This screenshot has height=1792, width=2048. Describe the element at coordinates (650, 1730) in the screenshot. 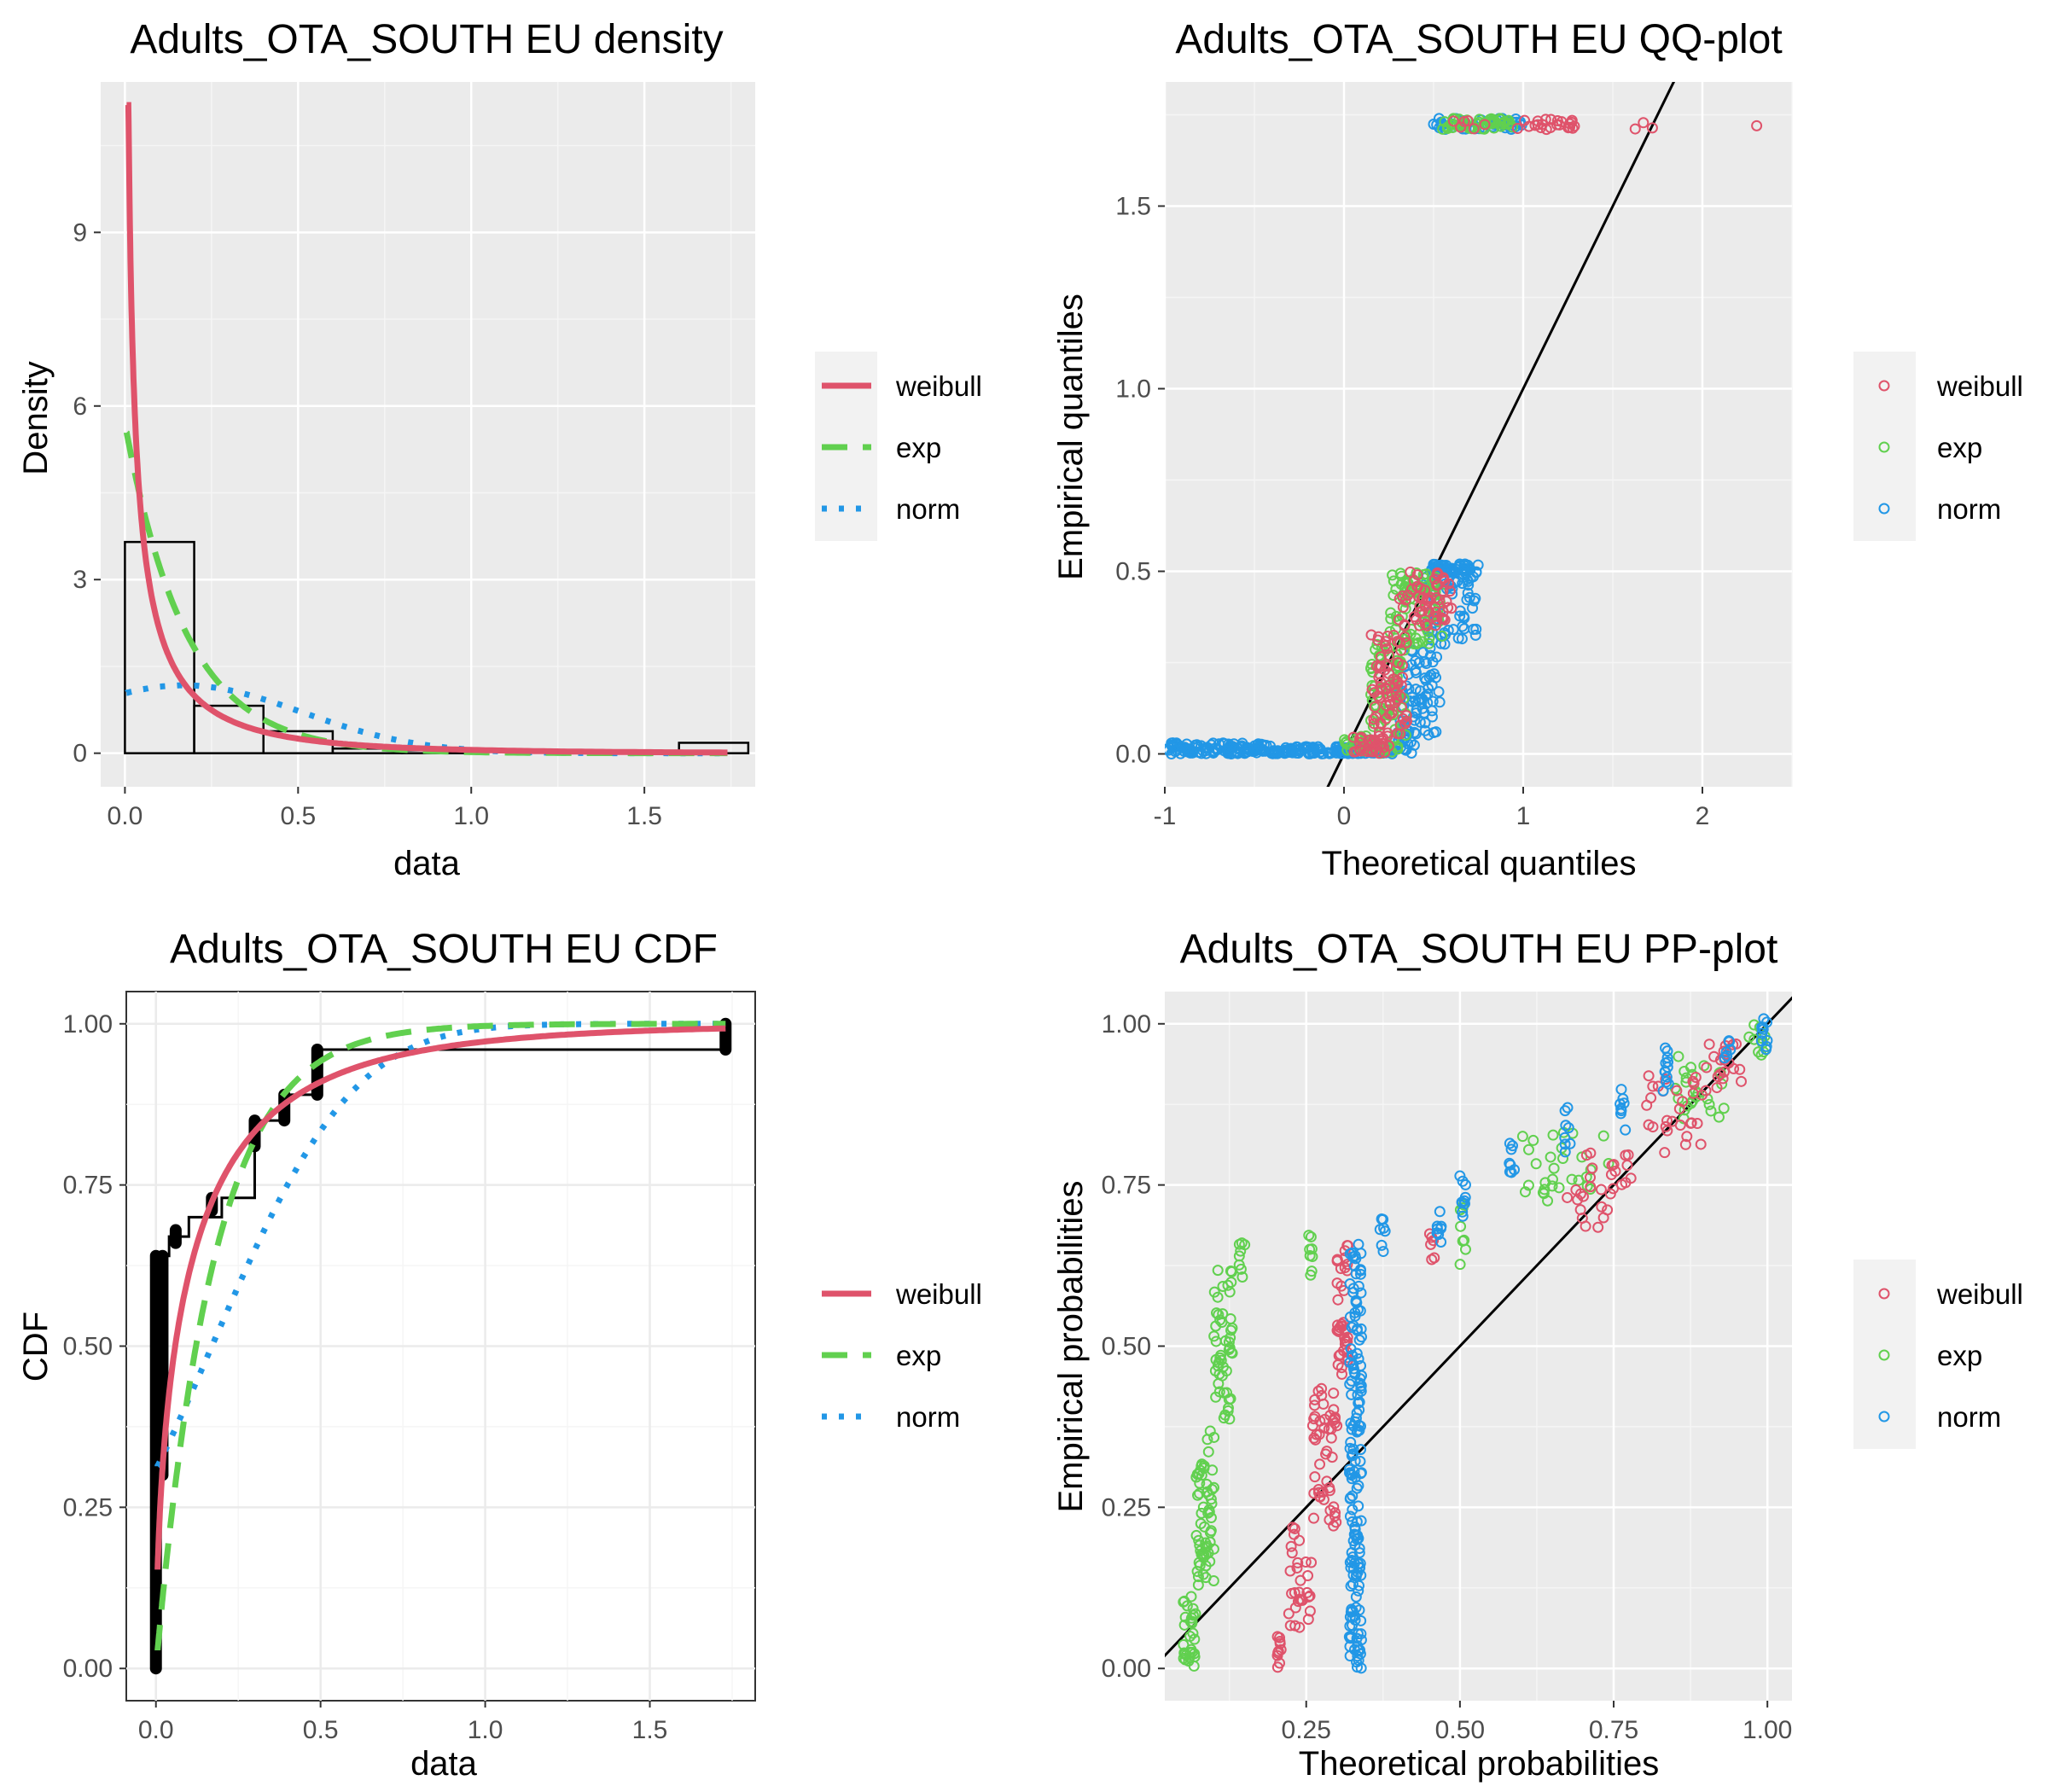

I see `p-cdf-xtick-label: 1.5` at that location.